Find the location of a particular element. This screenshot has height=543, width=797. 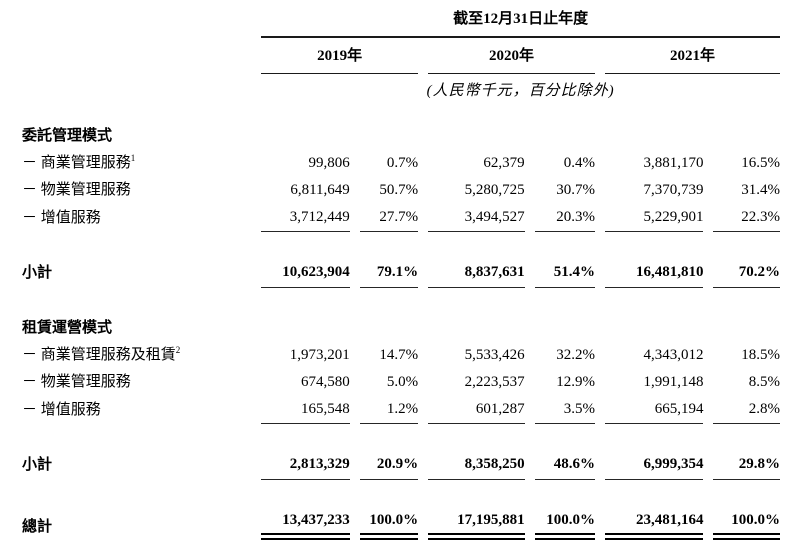

year-header-row: 2019年 2020年 2021年 is located at coordinates (401, 56).